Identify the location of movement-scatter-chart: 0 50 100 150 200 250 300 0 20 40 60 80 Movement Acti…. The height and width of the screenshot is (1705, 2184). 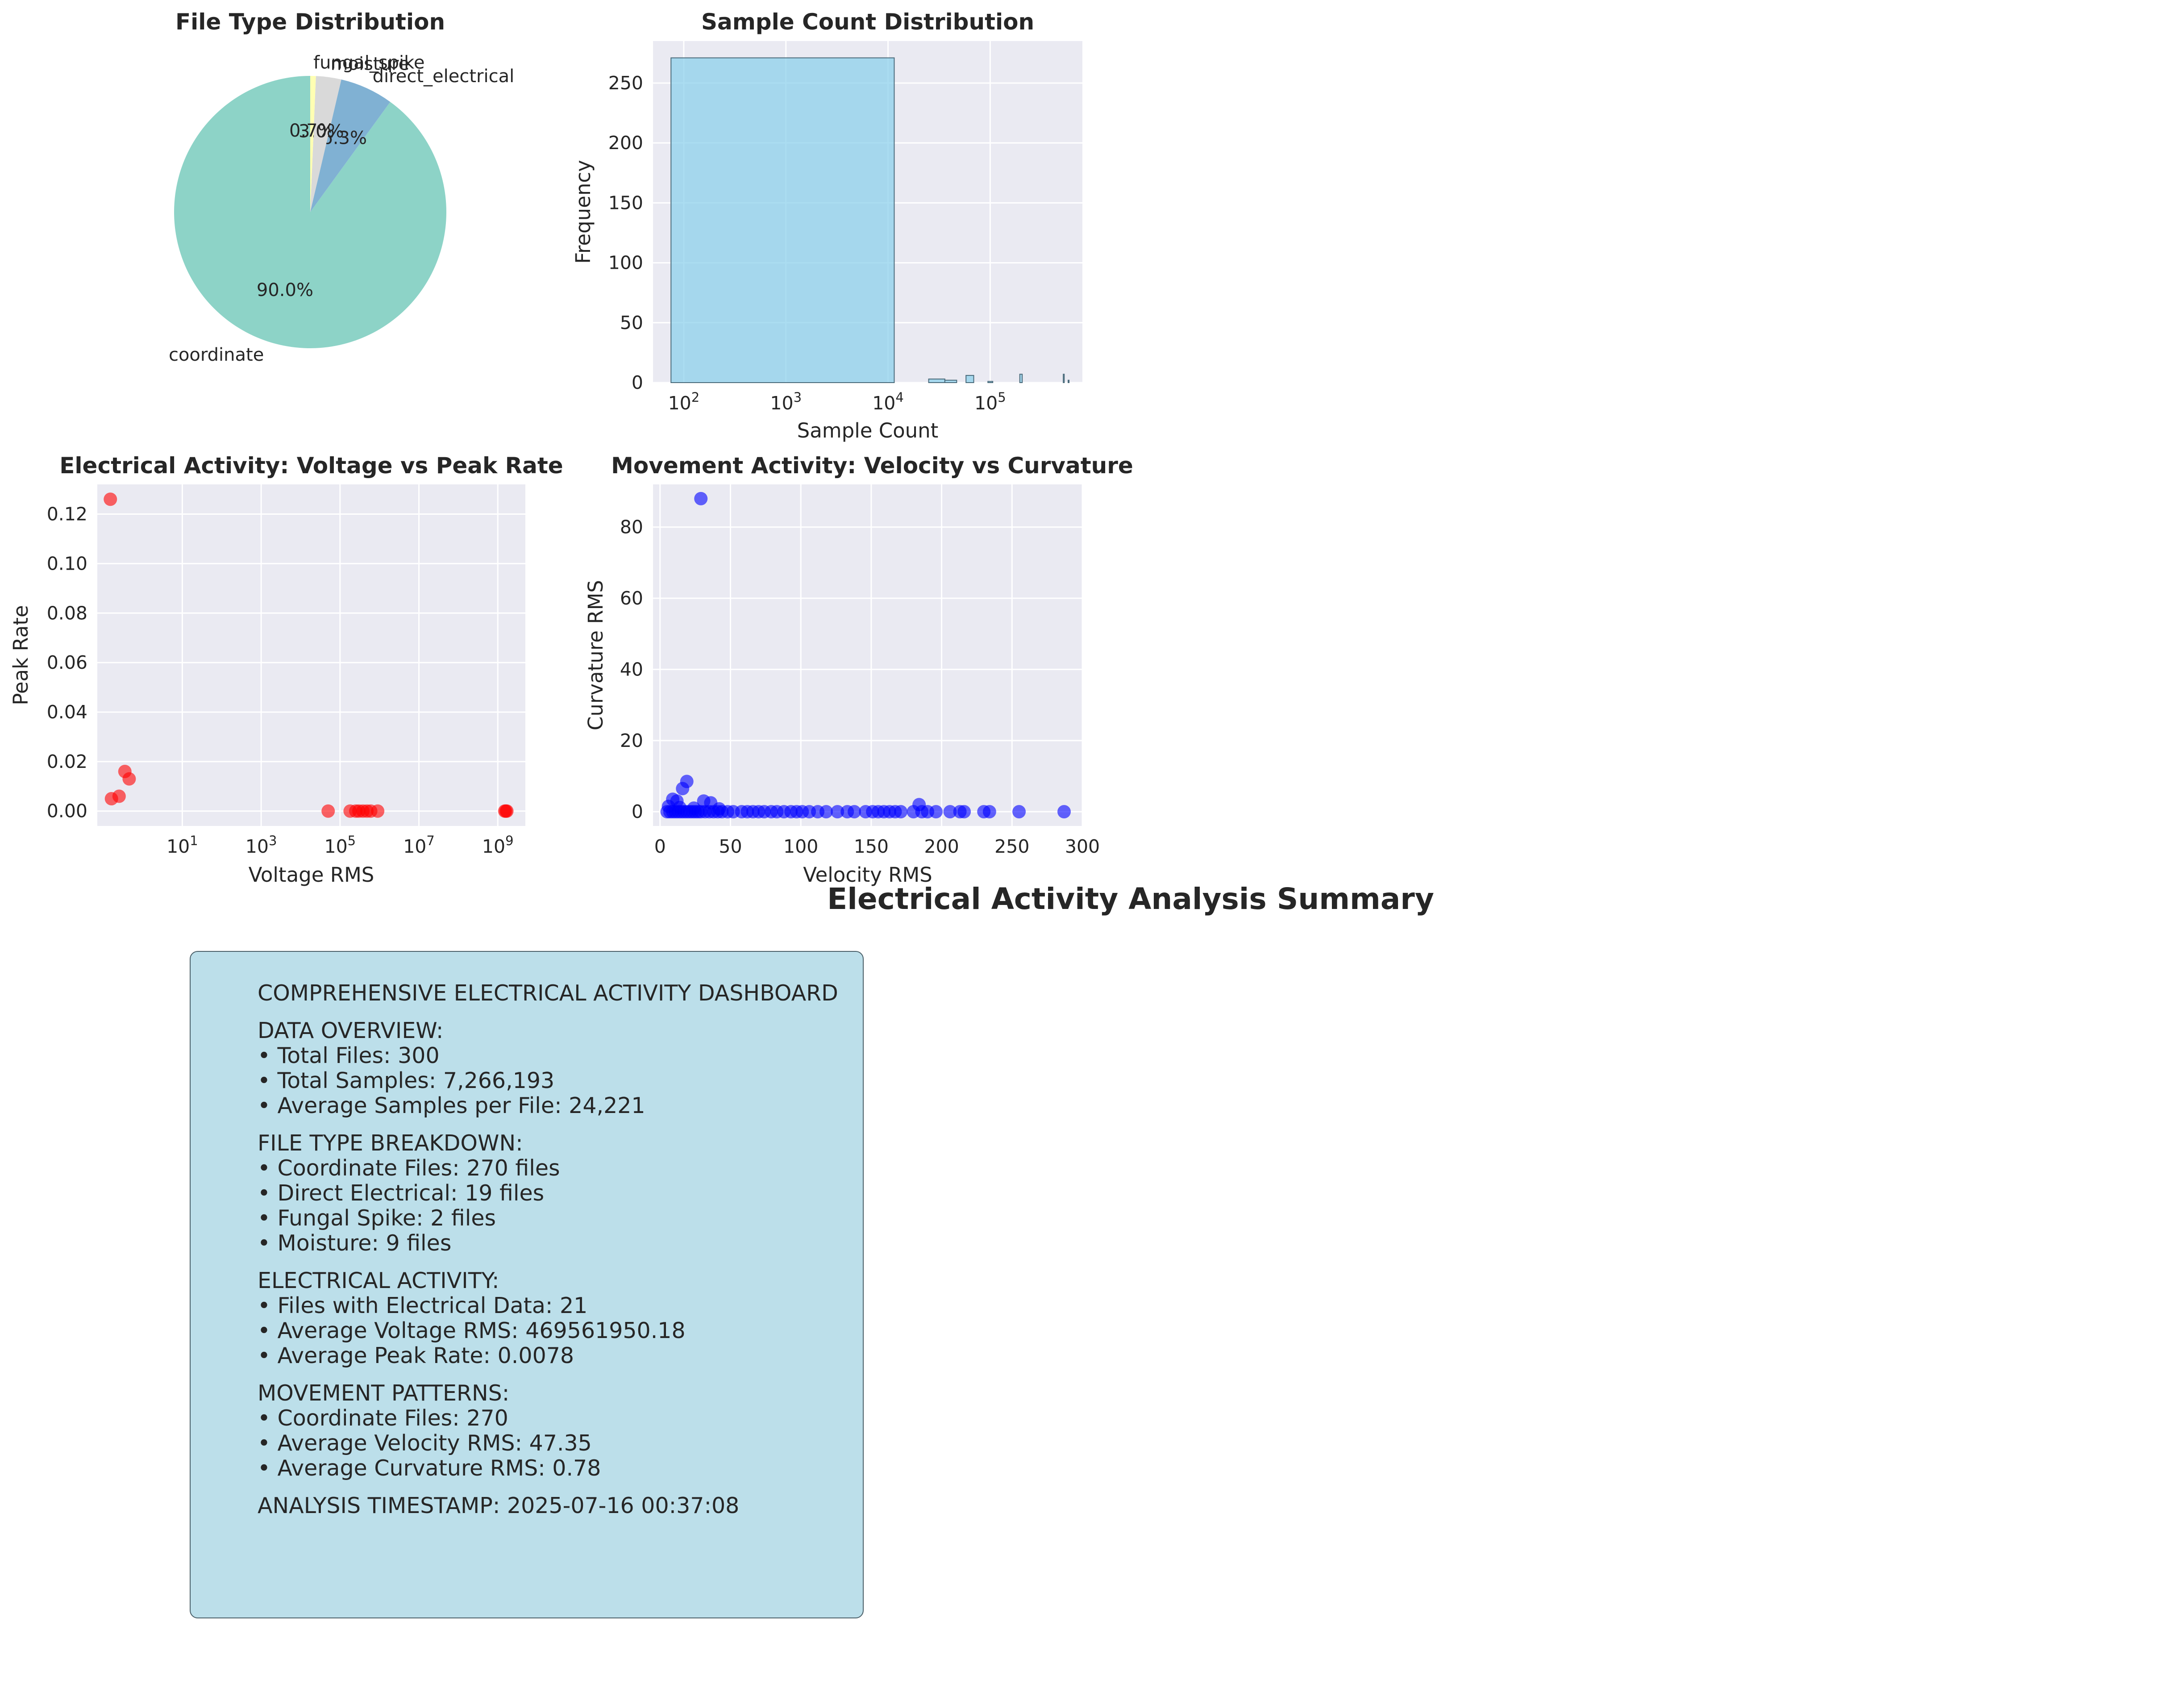
(859, 670).